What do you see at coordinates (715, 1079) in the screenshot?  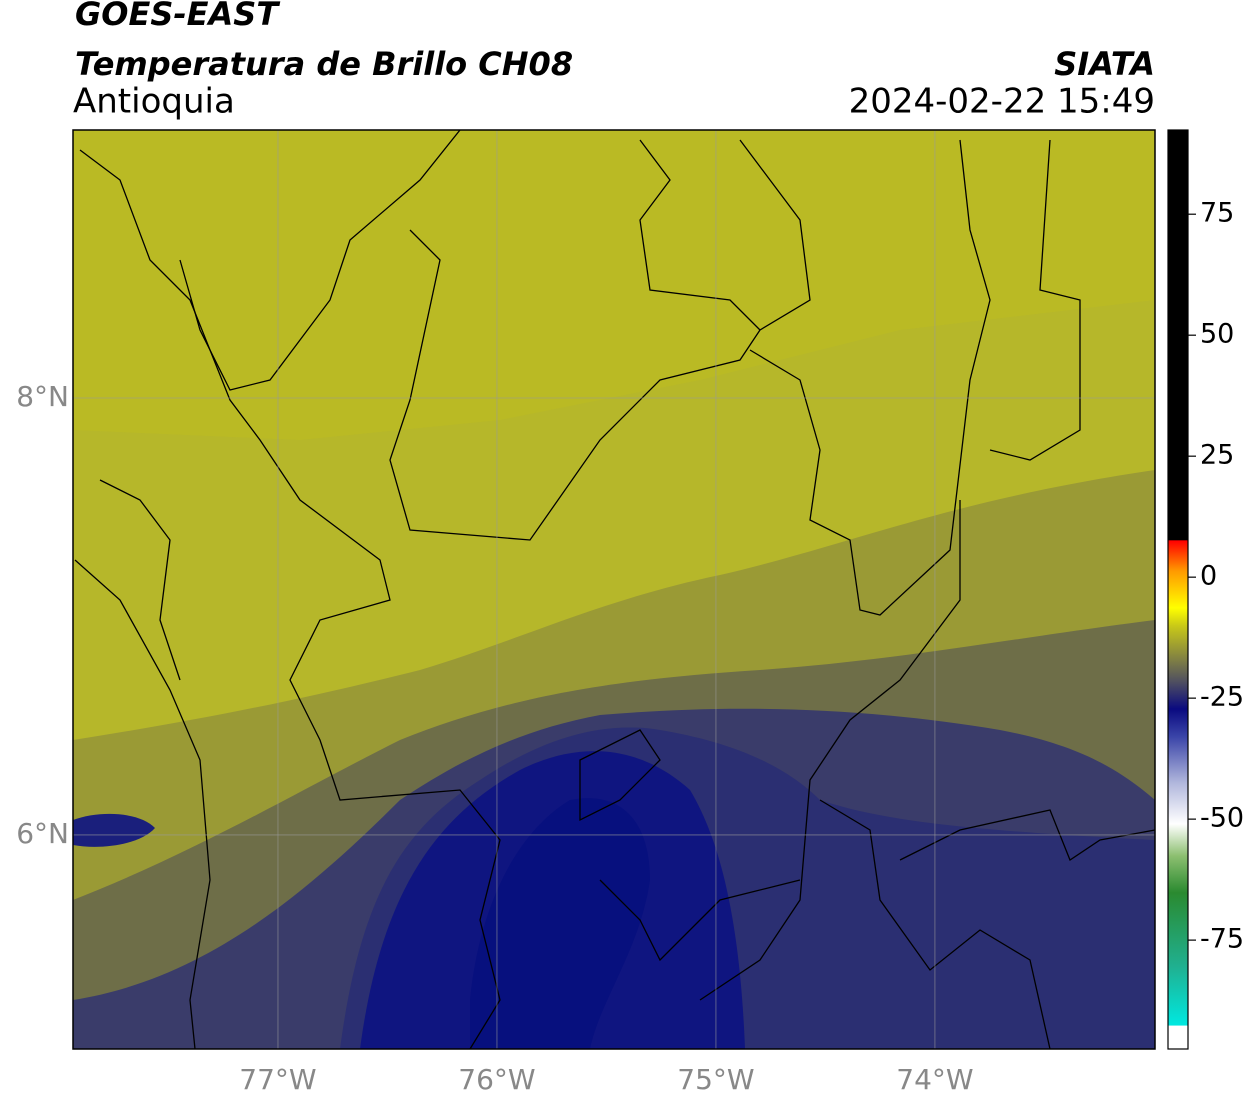 I see `lon-tick-label: 75°W` at bounding box center [715, 1079].